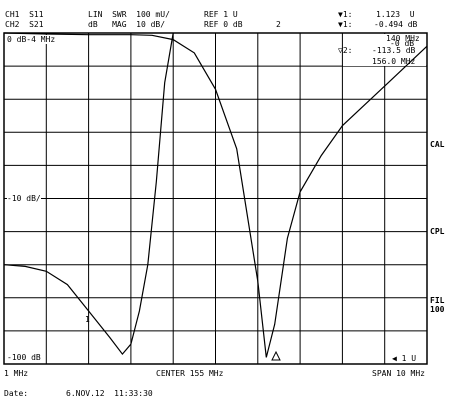 The width and height of the screenshot is (450, 415). What do you see at coordinates (395, 14) in the screenshot?
I see `marker1-value: 1.123 U` at bounding box center [395, 14].